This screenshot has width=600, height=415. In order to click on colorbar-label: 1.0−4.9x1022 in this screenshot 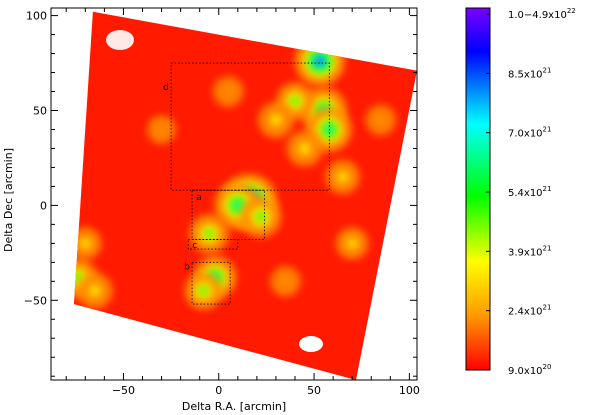, I will do `click(542, 14)`.